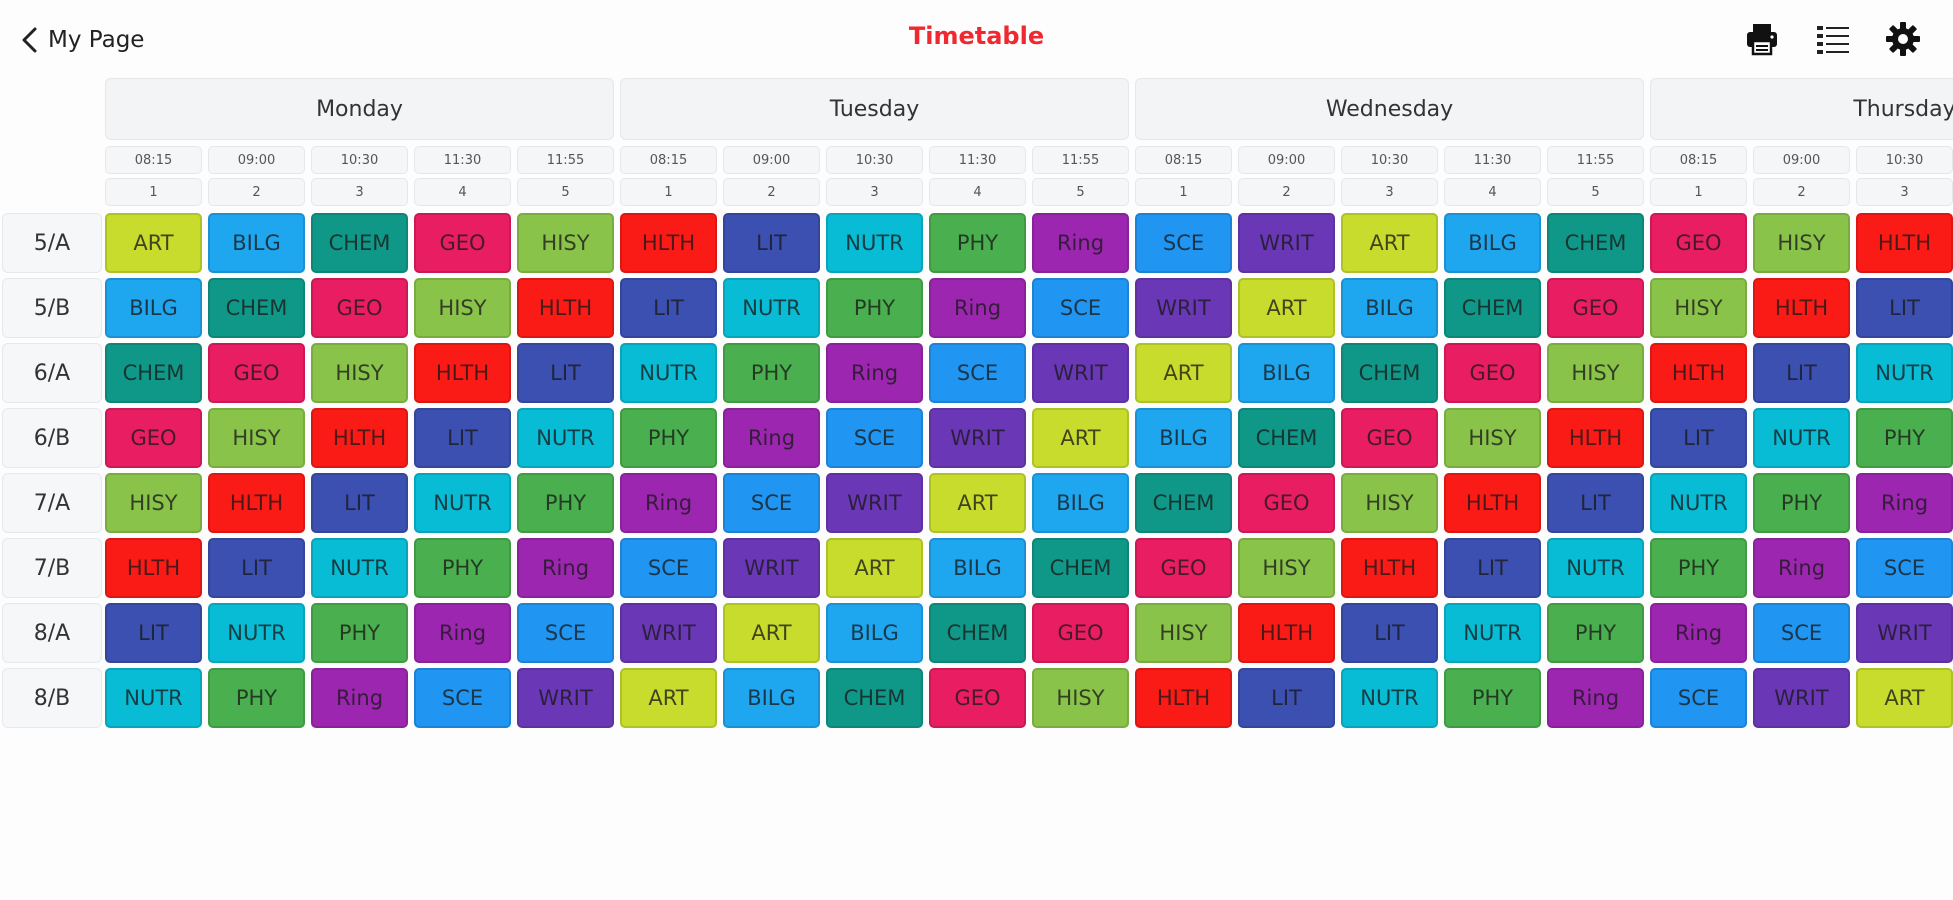  Describe the element at coordinates (1762, 39) in the screenshot. I see `print-button` at that location.